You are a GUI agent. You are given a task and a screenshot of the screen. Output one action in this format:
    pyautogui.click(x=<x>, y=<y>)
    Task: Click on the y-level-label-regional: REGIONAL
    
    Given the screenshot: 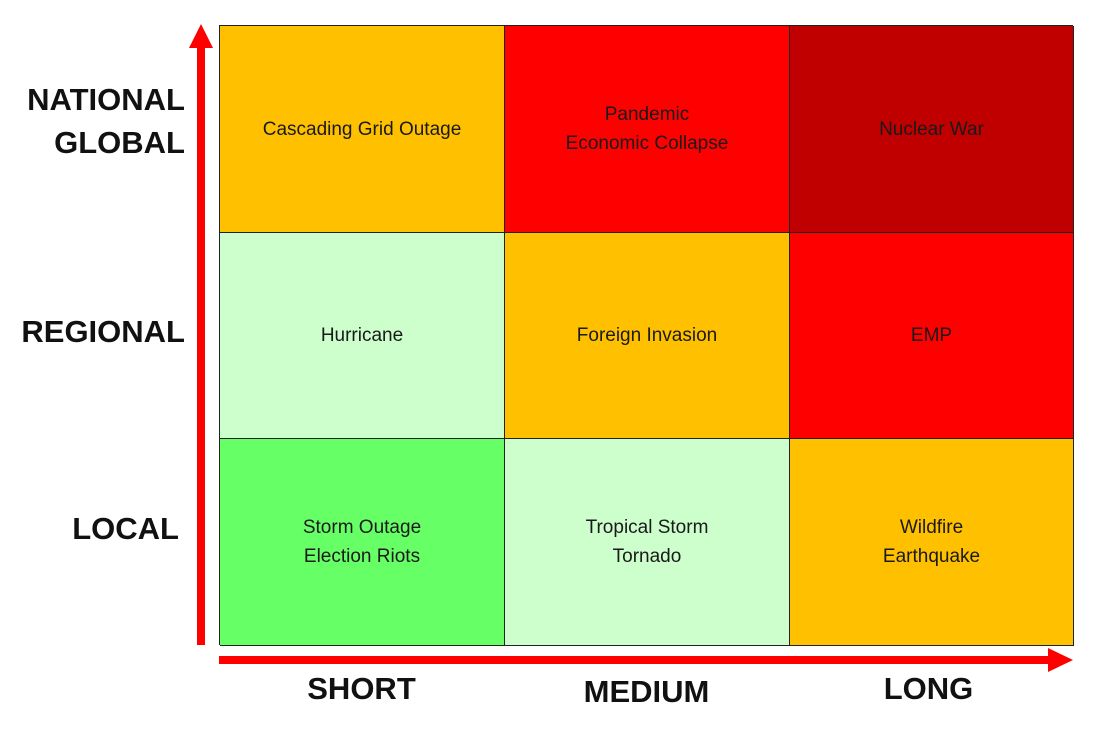 What is the action you would take?
    pyautogui.click(x=103, y=331)
    